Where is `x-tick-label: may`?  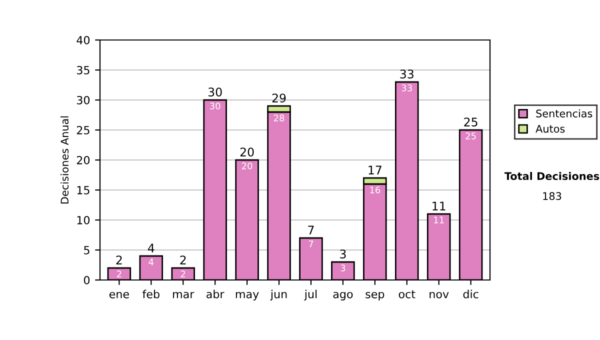 x-tick-label: may is located at coordinates (247, 296).